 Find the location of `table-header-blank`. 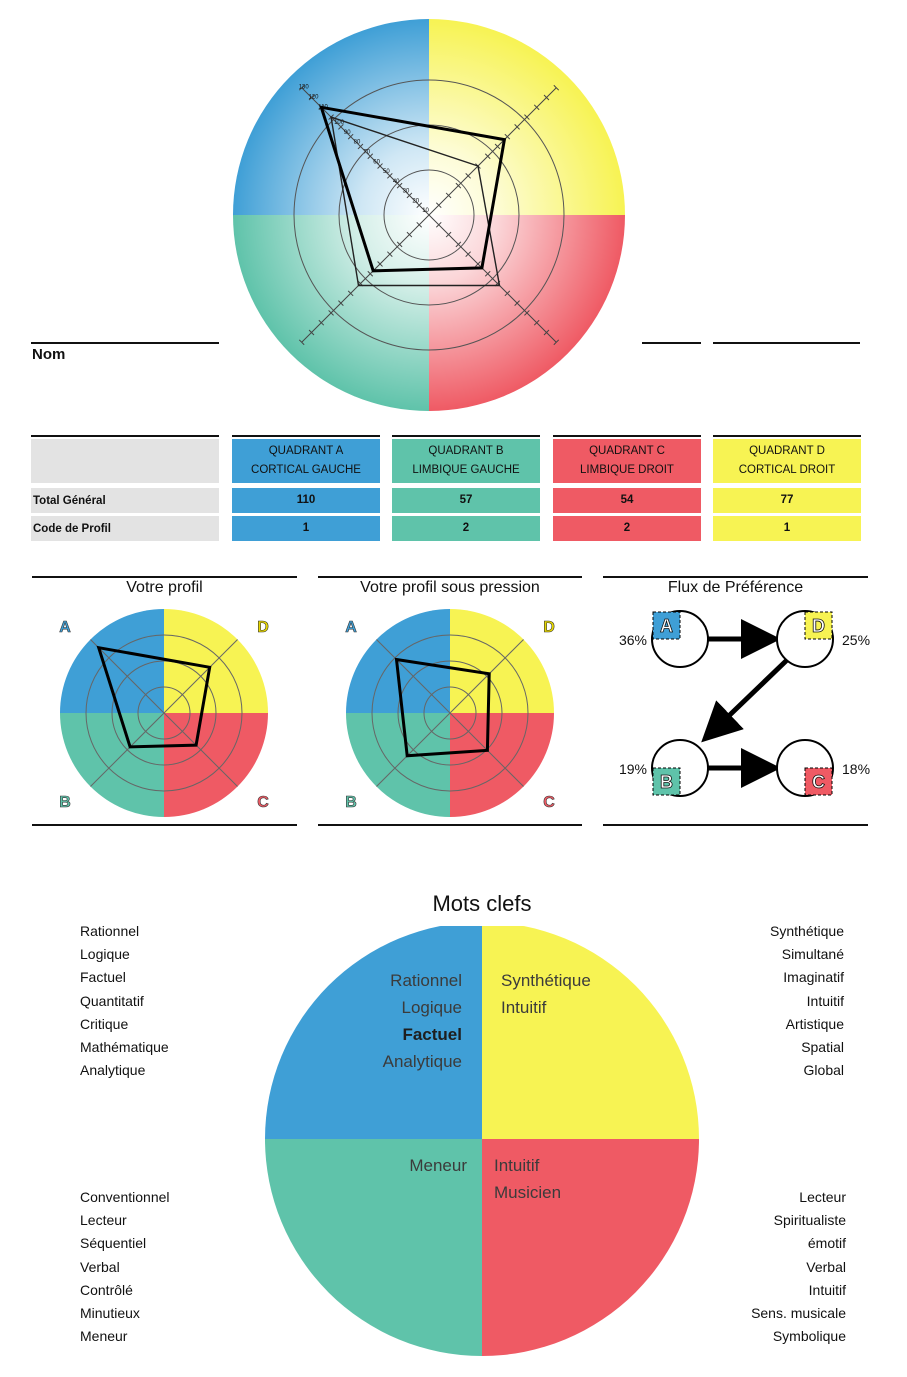

table-header-blank is located at coordinates (125, 461).